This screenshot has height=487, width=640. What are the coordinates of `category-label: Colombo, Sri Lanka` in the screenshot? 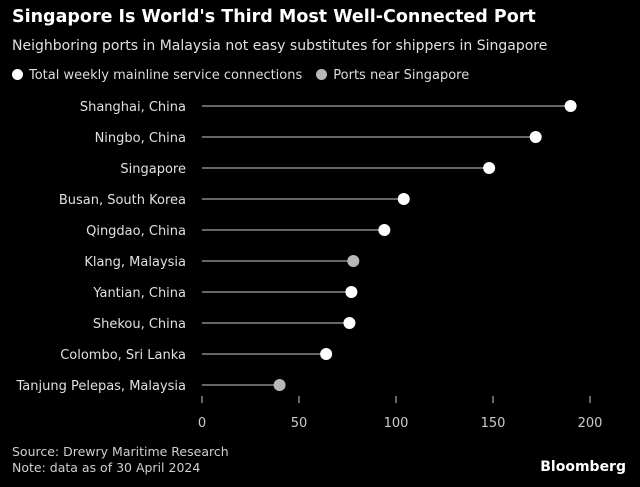 It's located at (123, 355).